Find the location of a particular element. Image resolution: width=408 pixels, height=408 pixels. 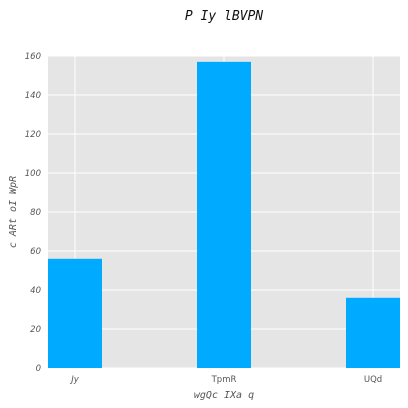

bar-uqd is located at coordinates (373, 332).